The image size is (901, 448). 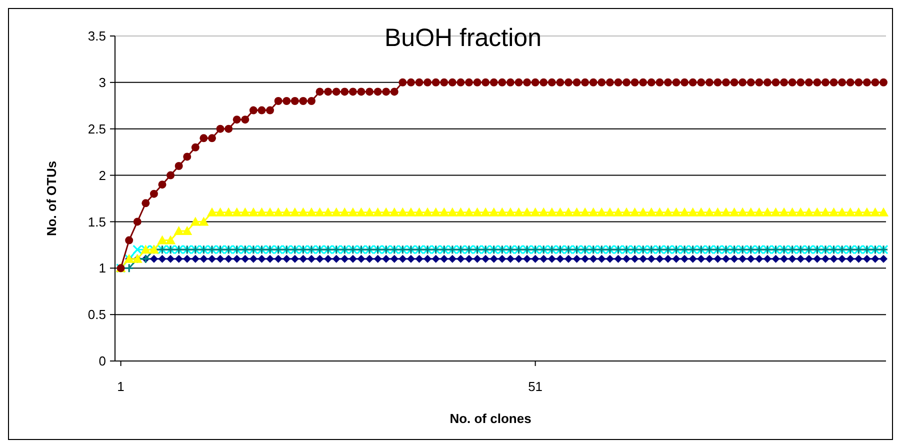 I want to click on y-tick-label: 3, so click(x=102, y=82).